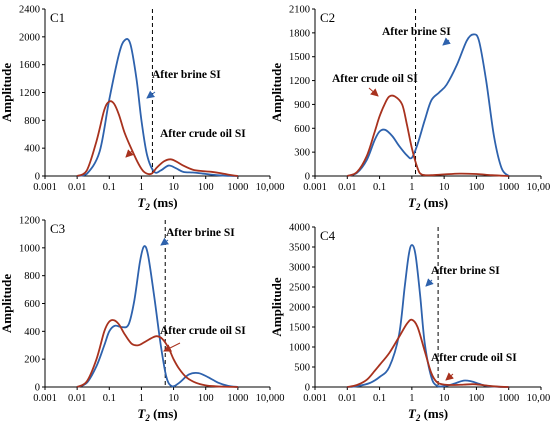 This screenshot has height=427, width=550. Describe the element at coordinates (302, 105) in the screenshot. I see `y-tick-label: 900` at that location.